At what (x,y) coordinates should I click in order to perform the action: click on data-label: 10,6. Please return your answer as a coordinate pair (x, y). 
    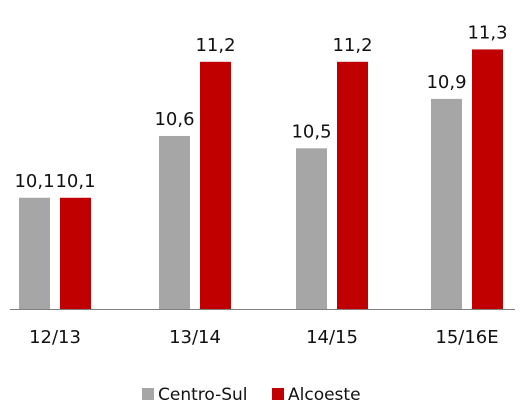
    Looking at the image, I should click on (174, 119).